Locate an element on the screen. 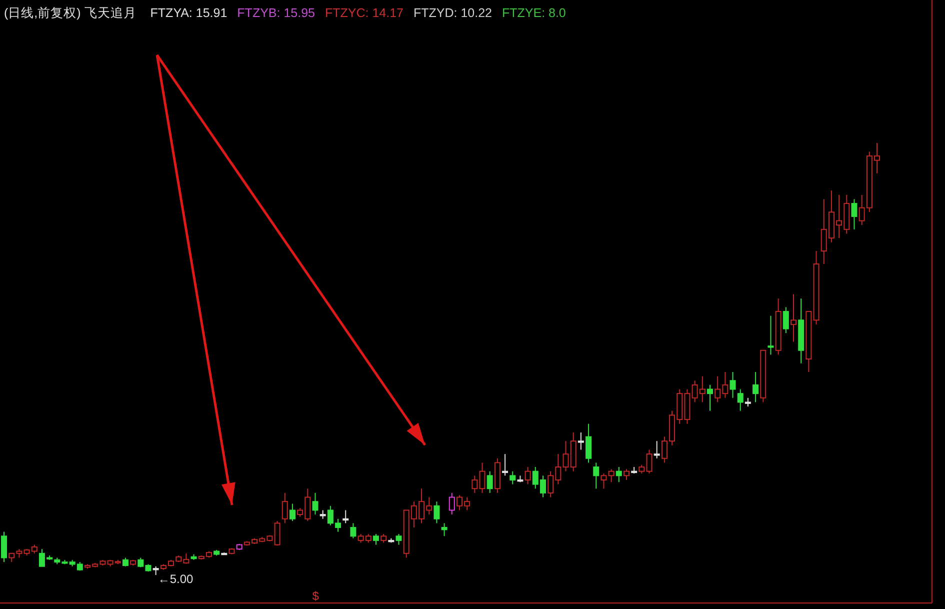 The image size is (945, 609). text: FTZYA: 15.91 is located at coordinates (189, 13).